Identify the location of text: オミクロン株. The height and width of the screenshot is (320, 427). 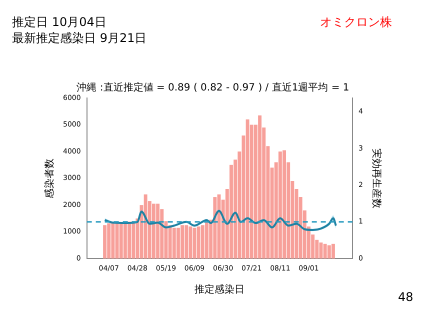
(356, 22).